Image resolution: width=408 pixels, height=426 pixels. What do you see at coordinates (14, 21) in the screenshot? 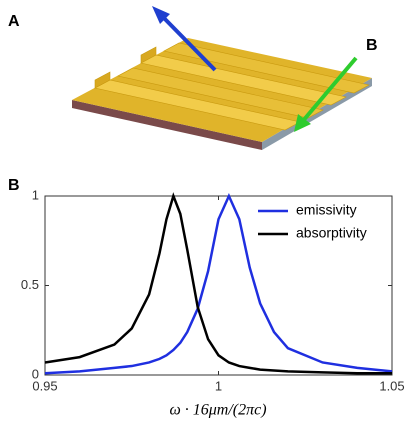
I see `panel-label: A` at bounding box center [14, 21].